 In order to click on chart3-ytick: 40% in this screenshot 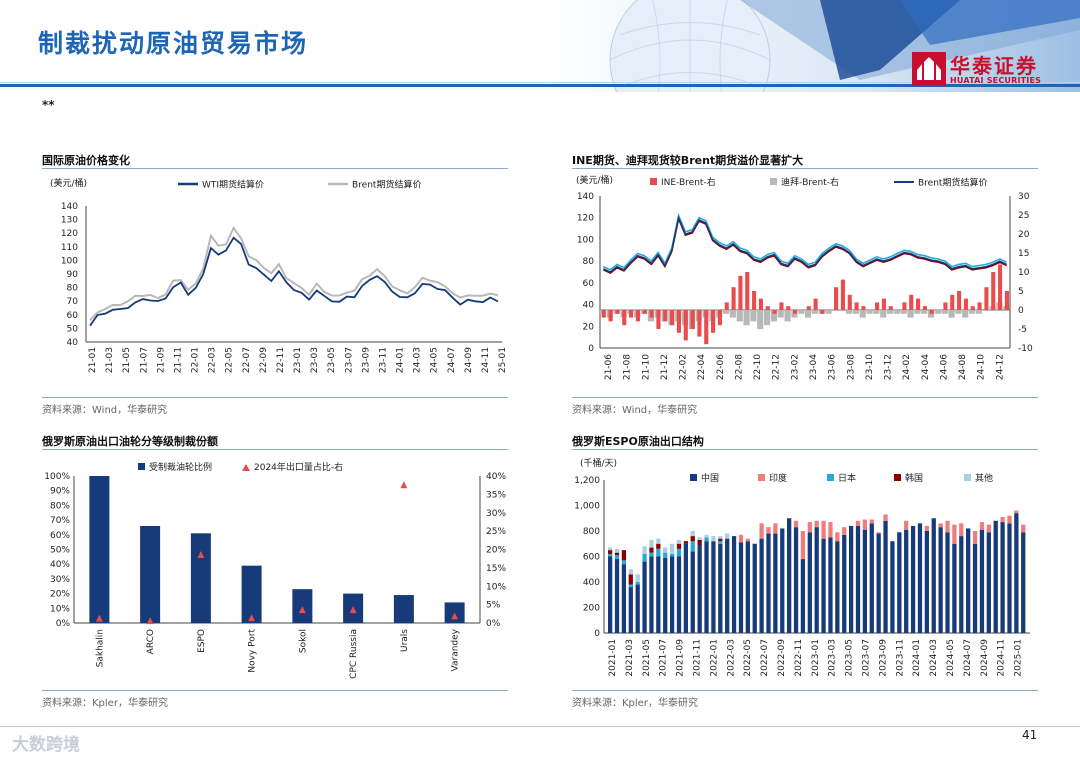, I will do `click(60, 565)`.